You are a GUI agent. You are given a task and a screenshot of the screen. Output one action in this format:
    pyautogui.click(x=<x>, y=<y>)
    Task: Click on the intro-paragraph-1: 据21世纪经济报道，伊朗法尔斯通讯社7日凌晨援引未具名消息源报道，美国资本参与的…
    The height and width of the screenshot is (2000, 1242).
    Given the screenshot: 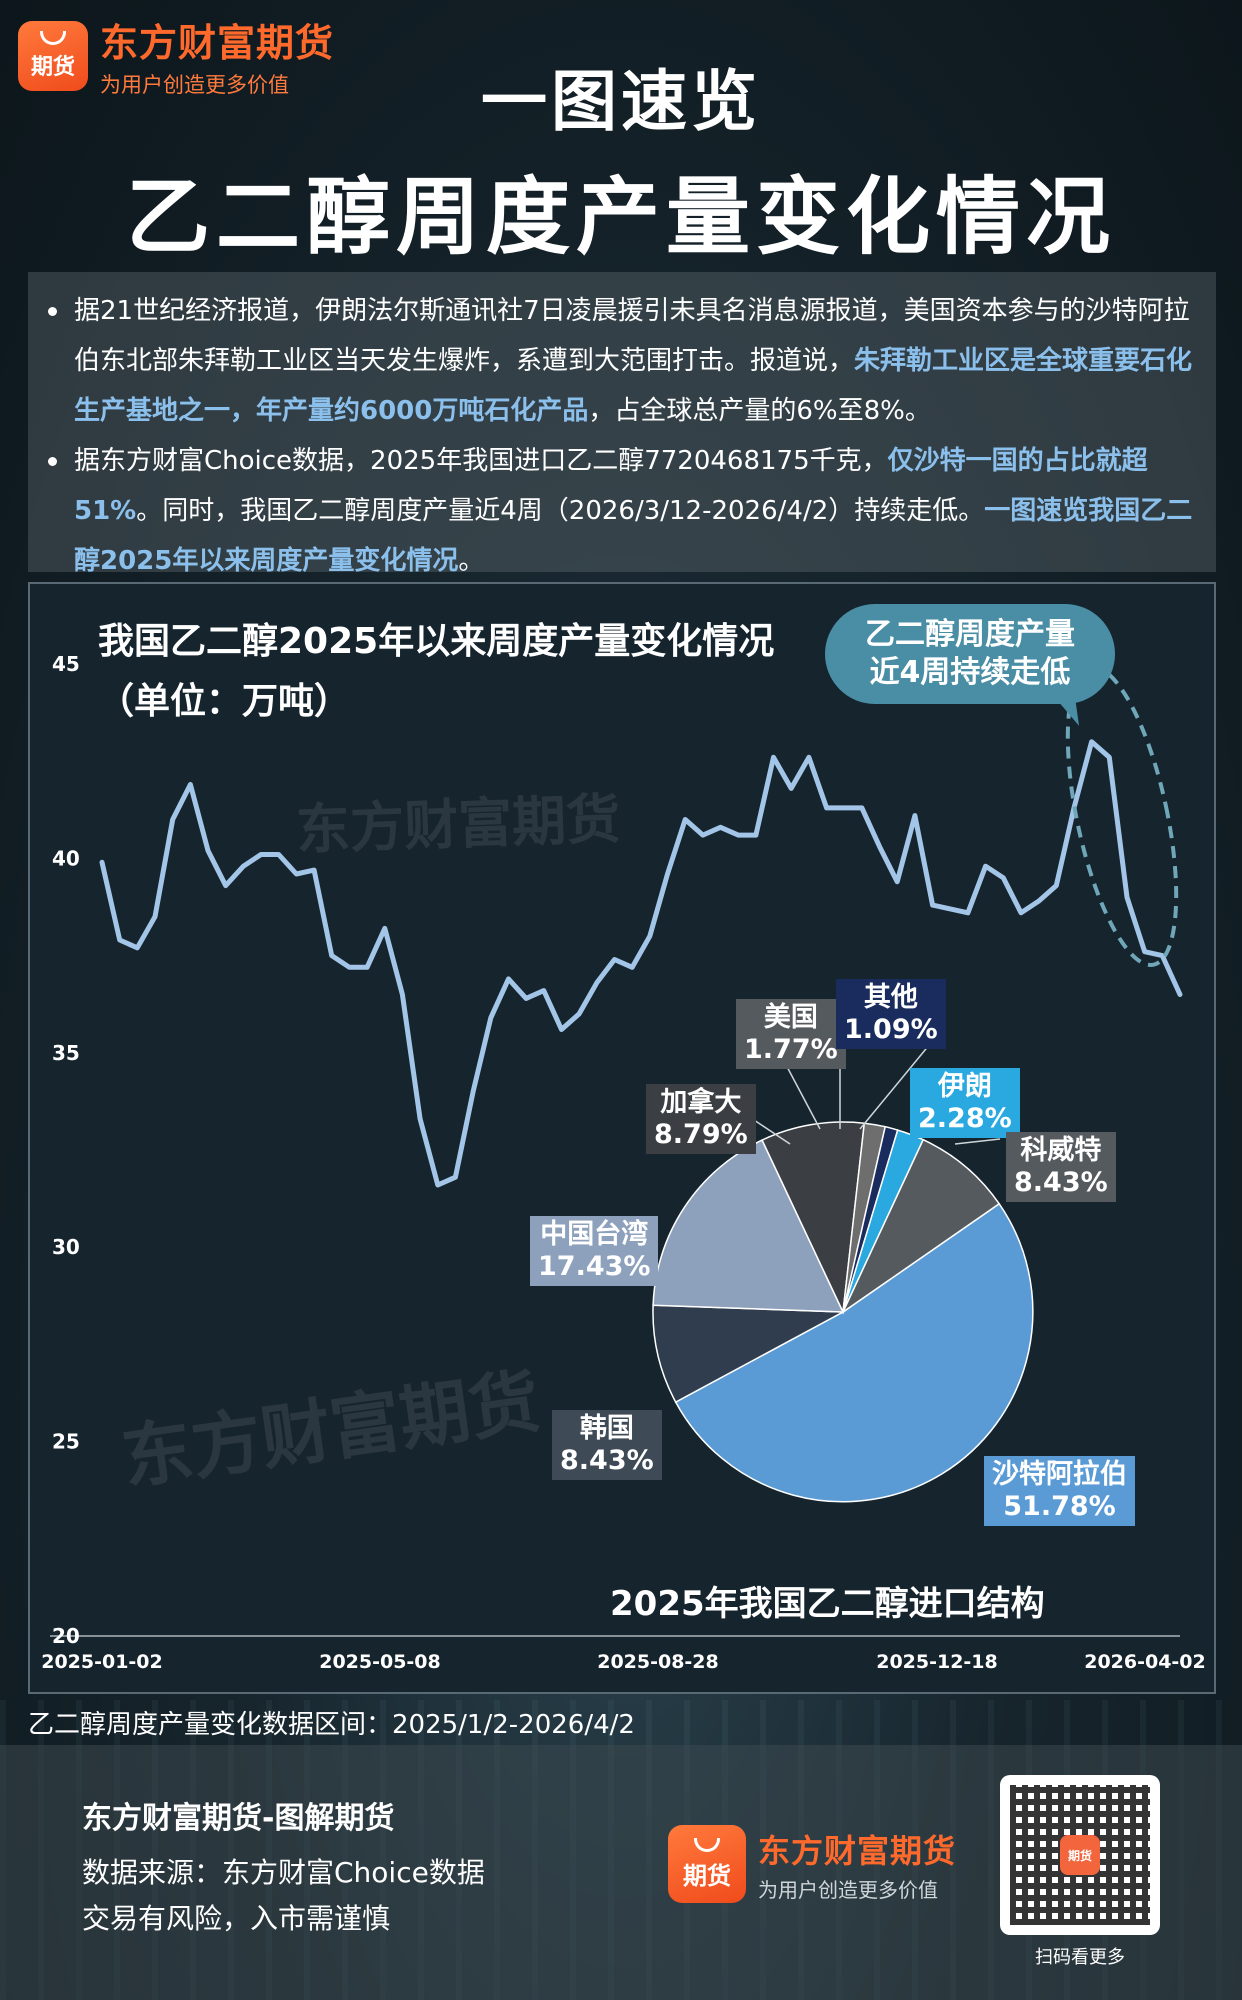 What is the action you would take?
    pyautogui.click(x=623, y=361)
    